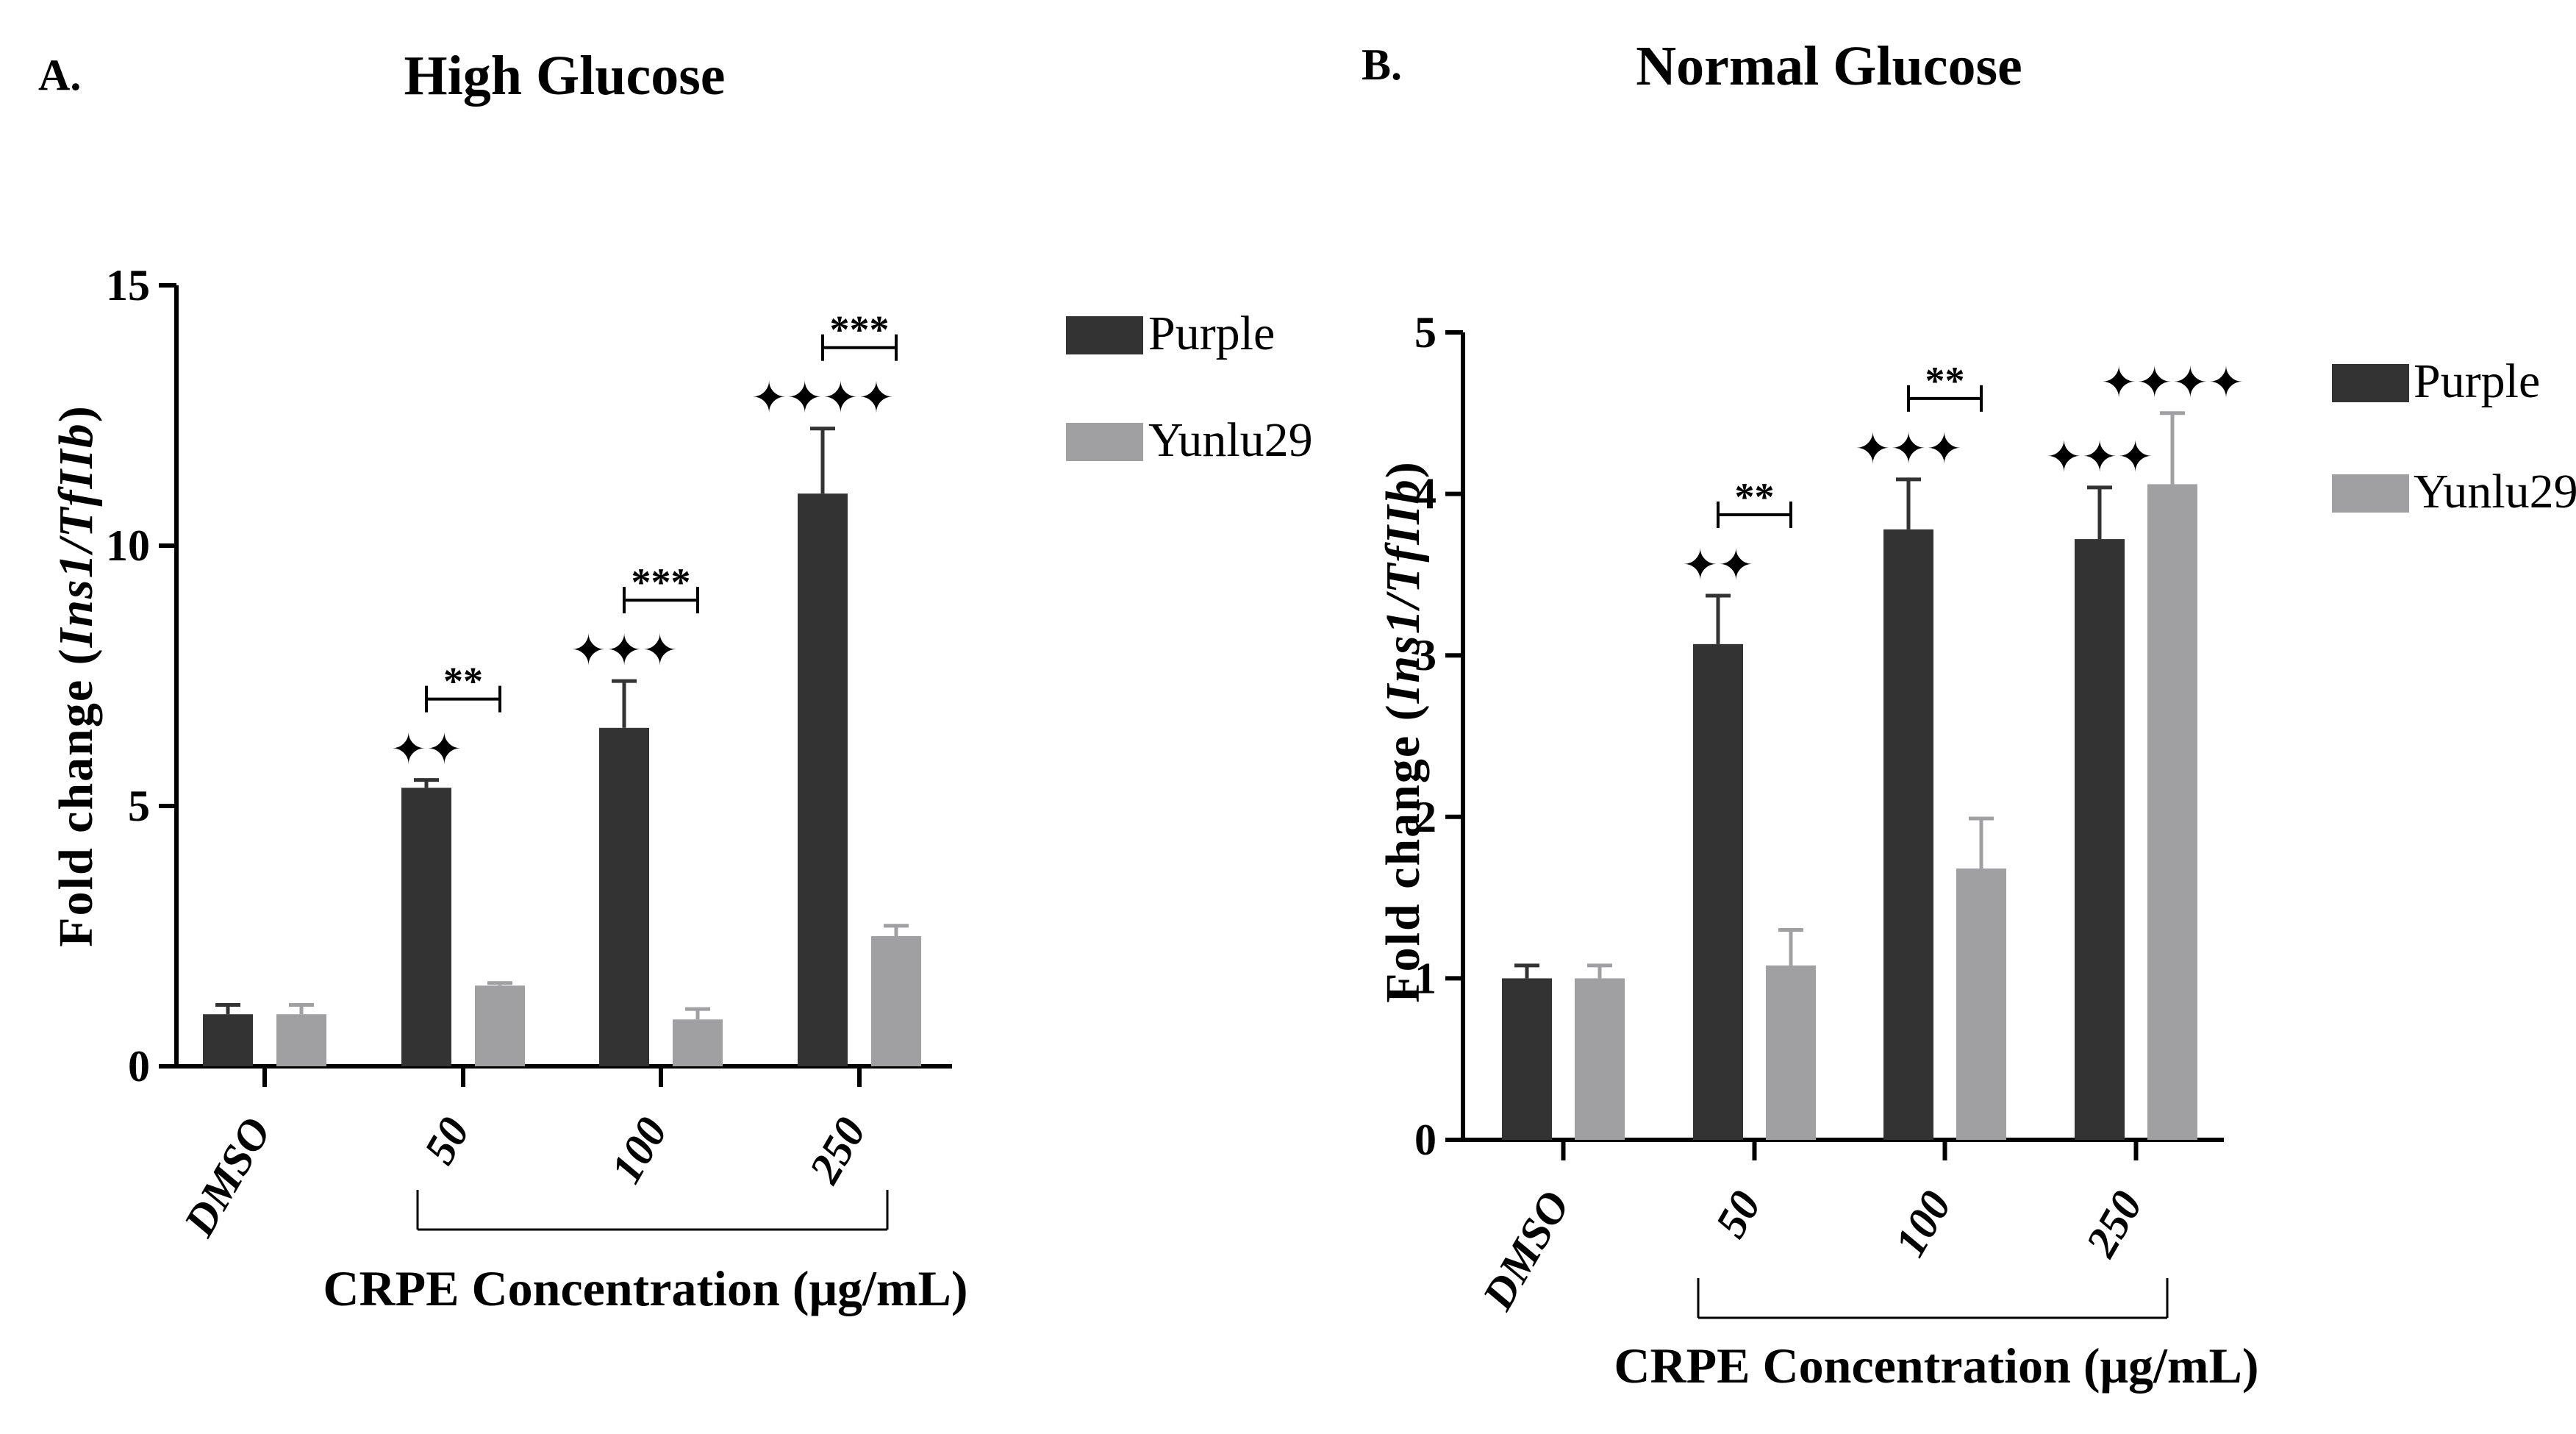 The width and height of the screenshot is (2576, 1434). I want to click on panel-a-x-axis-label: CRPE Concentration (μg/mL), so click(645, 1288).